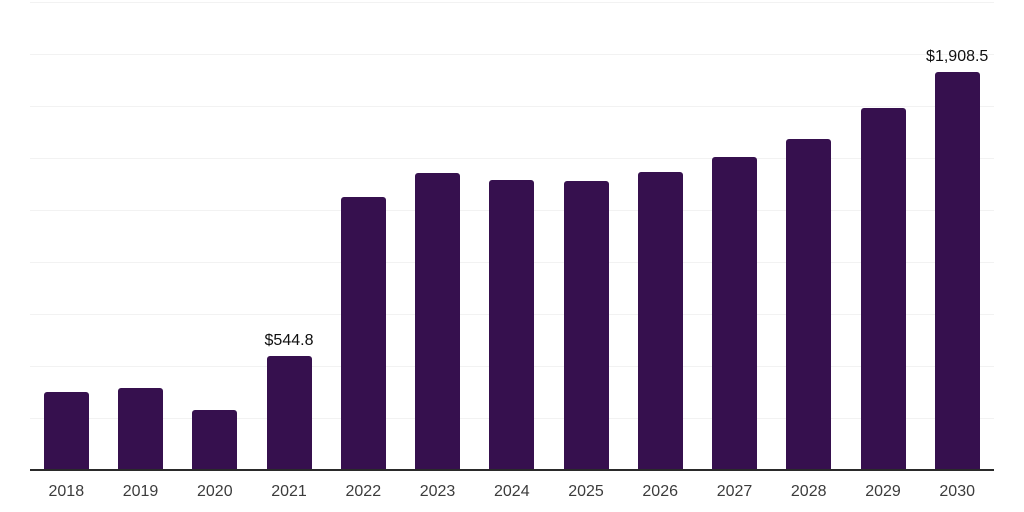  What do you see at coordinates (957, 270) in the screenshot?
I see `bar-2030` at bounding box center [957, 270].